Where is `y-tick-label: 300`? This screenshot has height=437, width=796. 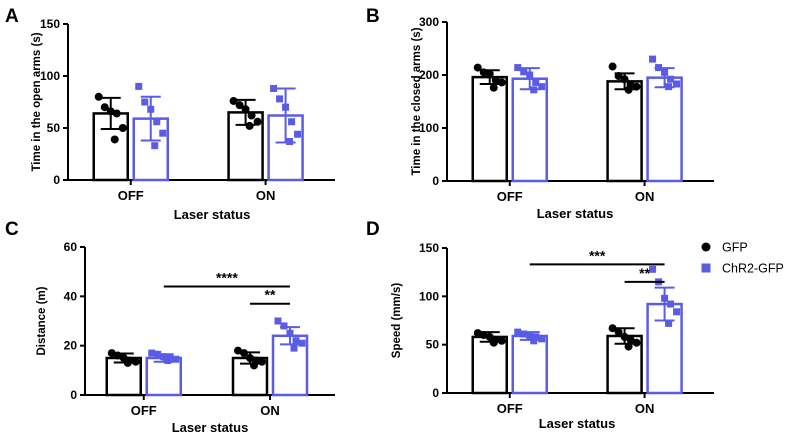 y-tick-label: 300 is located at coordinates (429, 22).